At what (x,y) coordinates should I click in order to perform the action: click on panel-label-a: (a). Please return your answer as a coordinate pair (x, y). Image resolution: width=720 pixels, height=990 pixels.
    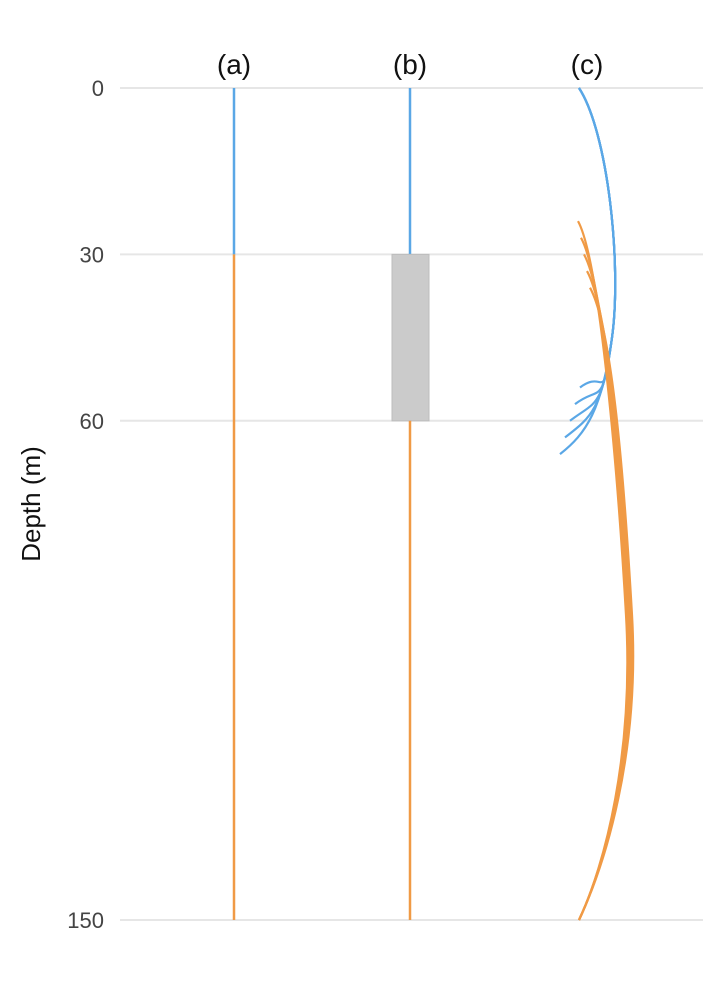
    Looking at the image, I should click on (234, 64).